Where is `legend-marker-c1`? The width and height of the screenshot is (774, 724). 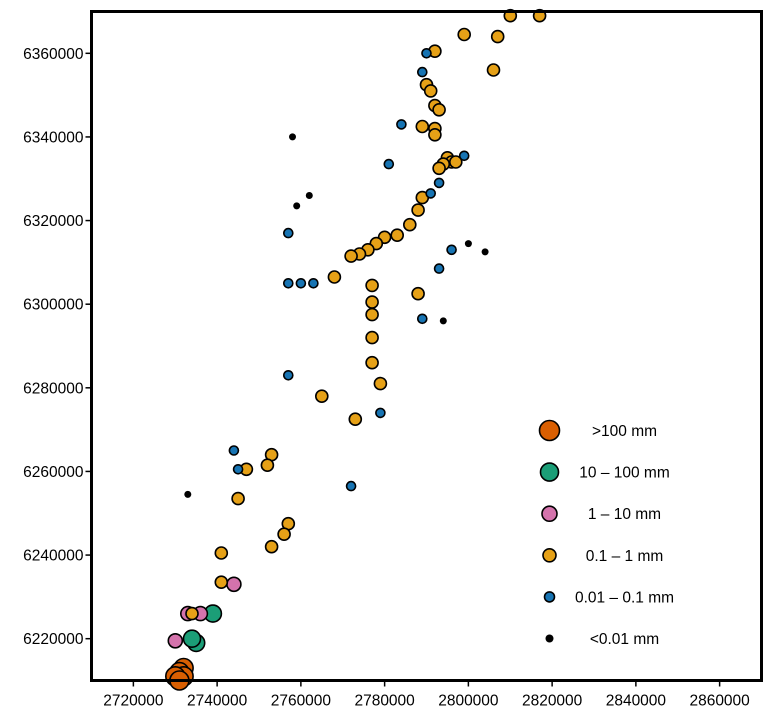
legend-marker-c1 is located at coordinates (549, 638).